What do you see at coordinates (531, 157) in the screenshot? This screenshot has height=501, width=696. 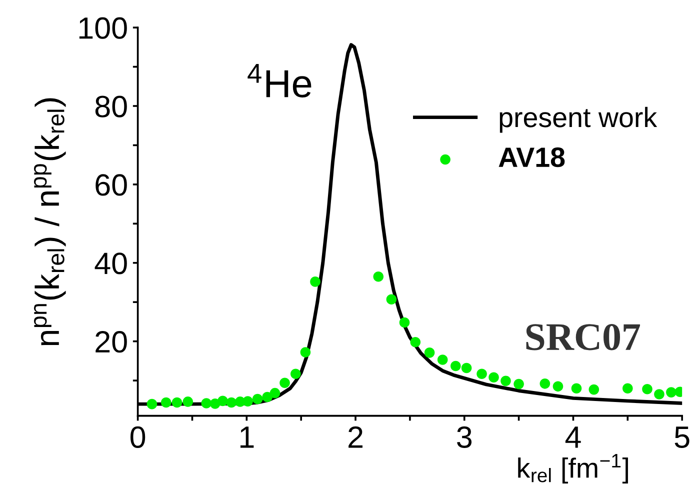 I see `legend-label: AV18` at bounding box center [531, 157].